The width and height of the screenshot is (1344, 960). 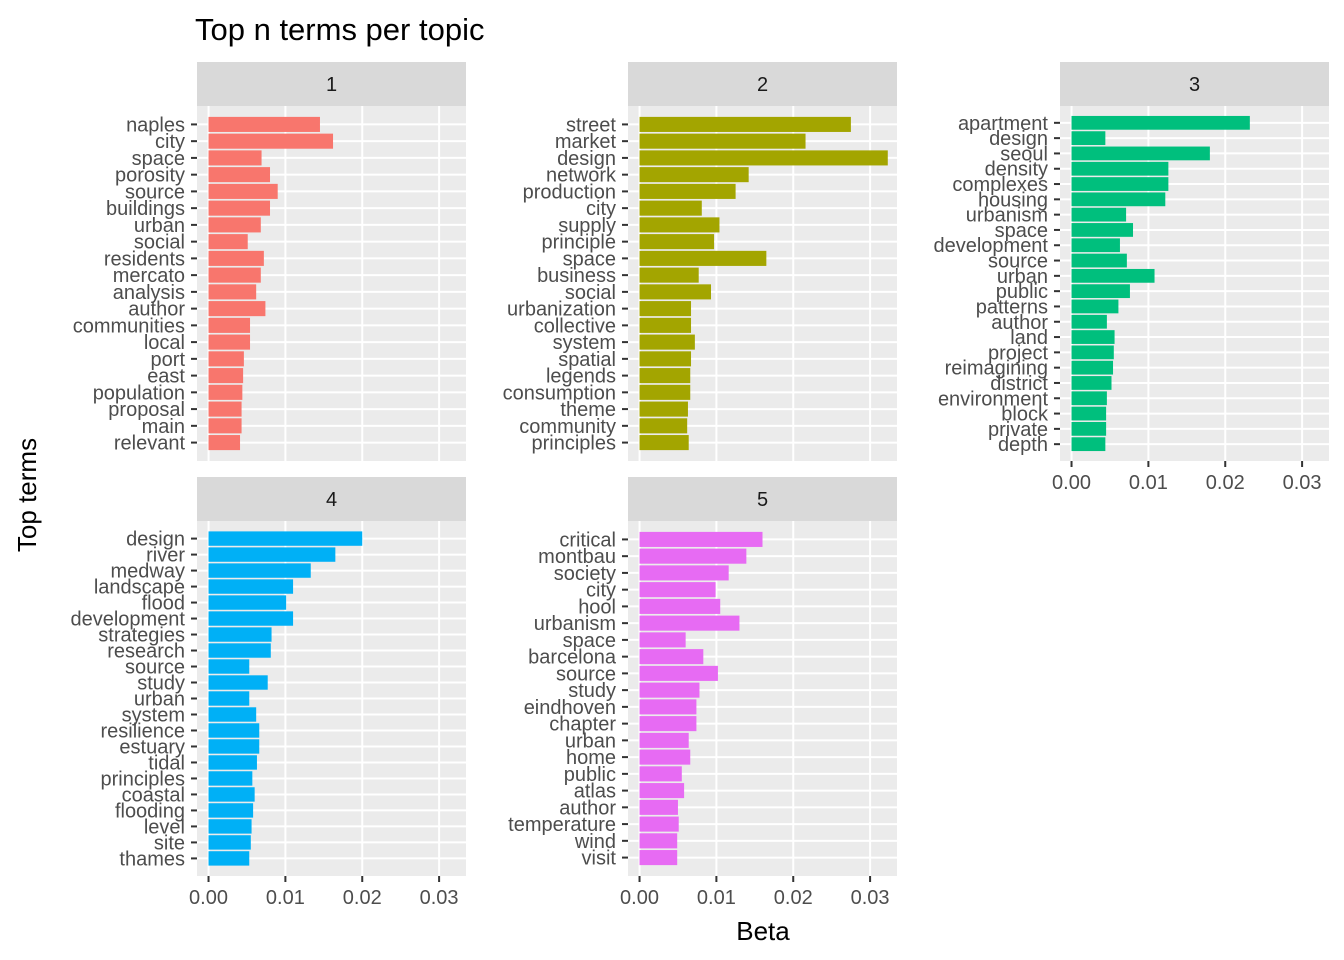 I want to click on bar-patterns, so click(x=1095, y=306).